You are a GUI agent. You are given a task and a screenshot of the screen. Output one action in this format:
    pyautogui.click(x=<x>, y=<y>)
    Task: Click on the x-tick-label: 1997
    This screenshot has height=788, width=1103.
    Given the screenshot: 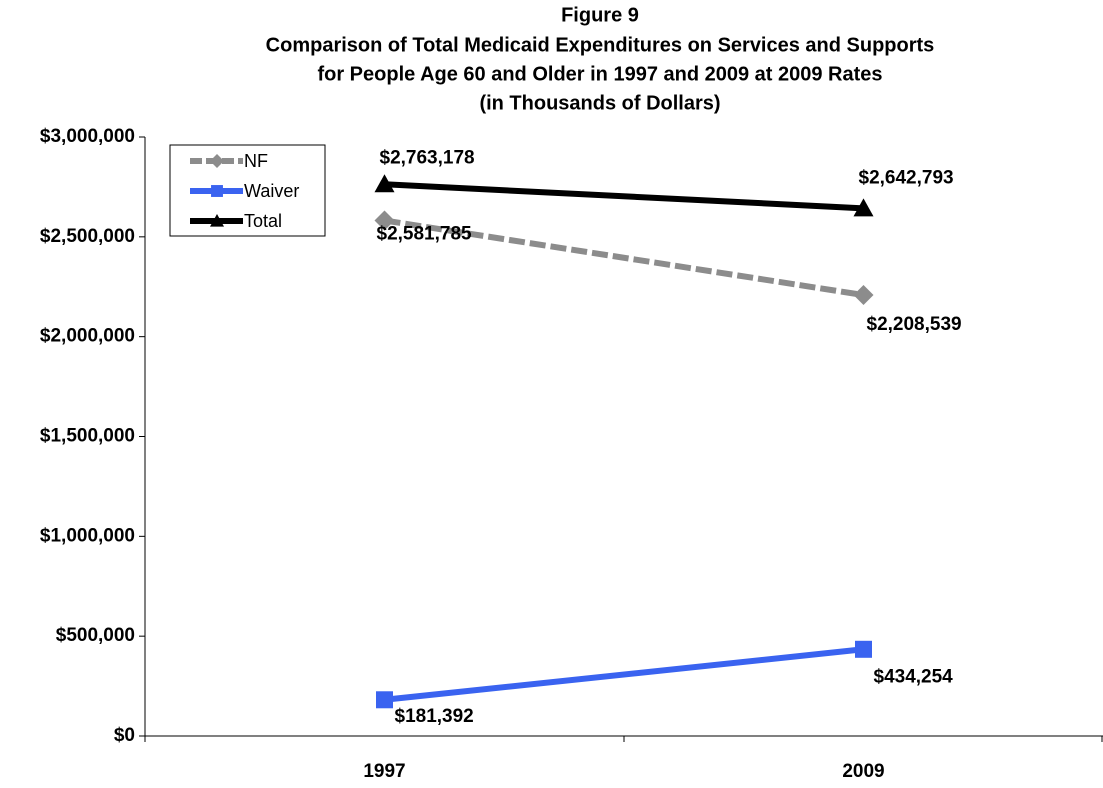 What is the action you would take?
    pyautogui.click(x=384, y=771)
    